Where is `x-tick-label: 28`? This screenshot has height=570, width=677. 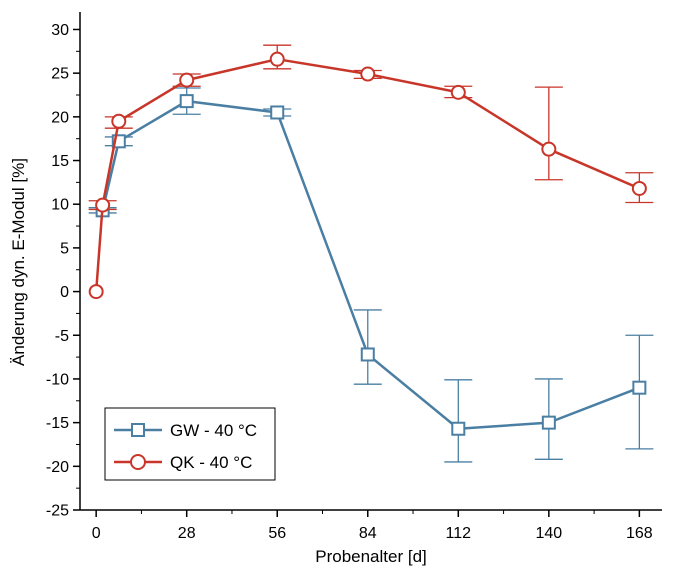
x-tick-label: 28 is located at coordinates (187, 533).